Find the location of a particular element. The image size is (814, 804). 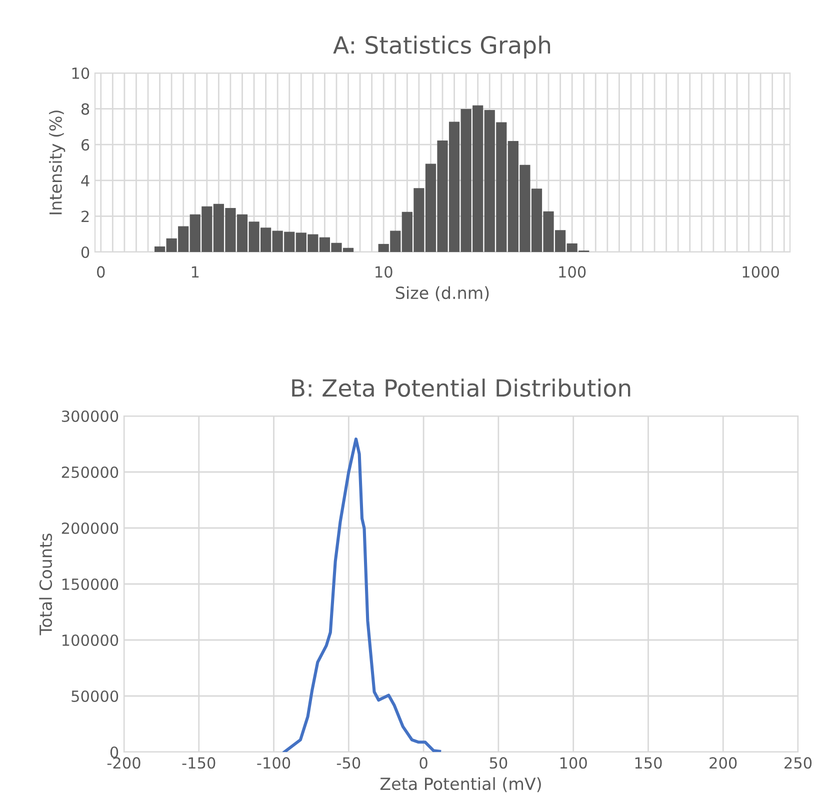

x-tick-label: 150 is located at coordinates (648, 763).